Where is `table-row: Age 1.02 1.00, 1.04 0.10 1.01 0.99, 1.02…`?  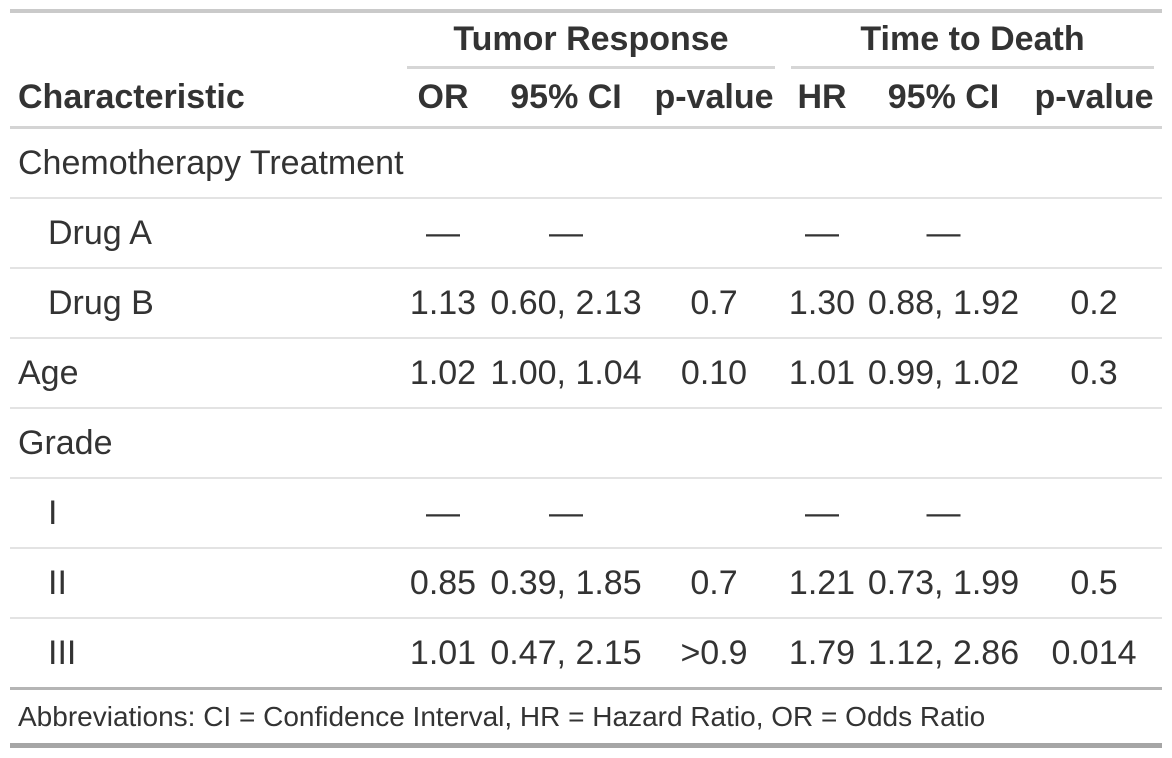 table-row: Age 1.02 1.00, 1.04 0.10 1.01 0.99, 1.02… is located at coordinates (586, 374).